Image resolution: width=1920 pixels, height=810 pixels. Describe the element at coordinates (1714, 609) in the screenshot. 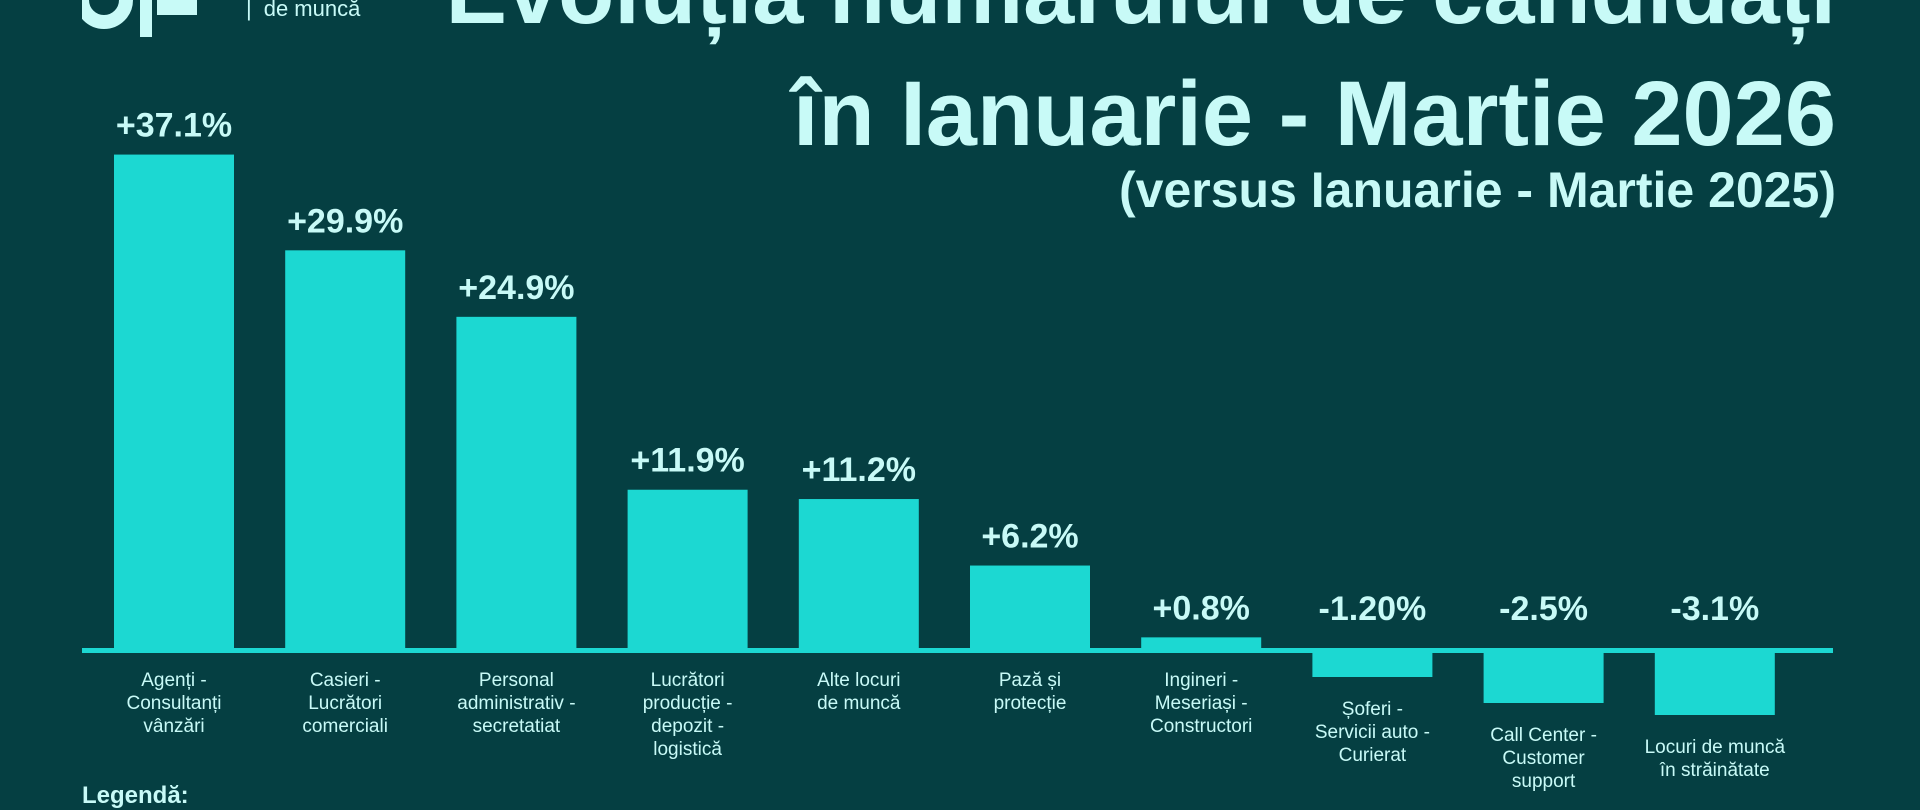

I see `value-label: -3.1%` at that location.